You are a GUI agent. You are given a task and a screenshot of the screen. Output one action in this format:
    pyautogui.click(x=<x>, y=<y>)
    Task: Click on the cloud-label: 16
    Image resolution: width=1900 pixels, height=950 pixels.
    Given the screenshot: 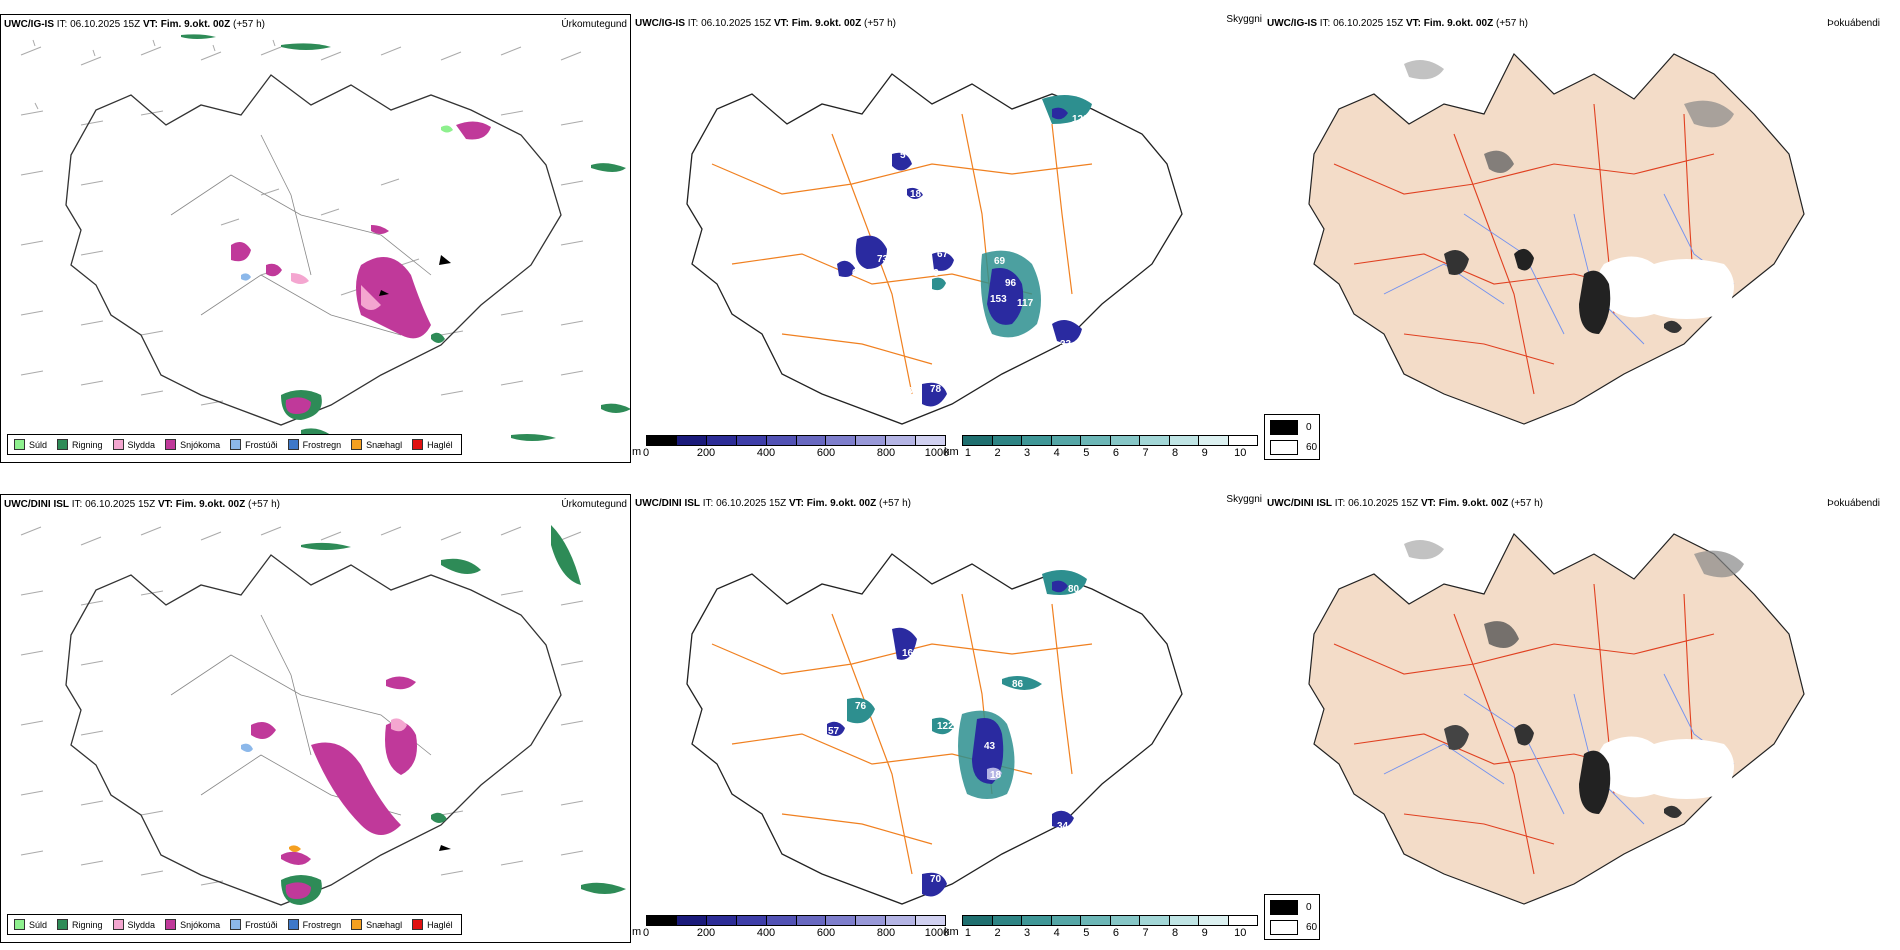 What is the action you would take?
    pyautogui.click(x=908, y=653)
    